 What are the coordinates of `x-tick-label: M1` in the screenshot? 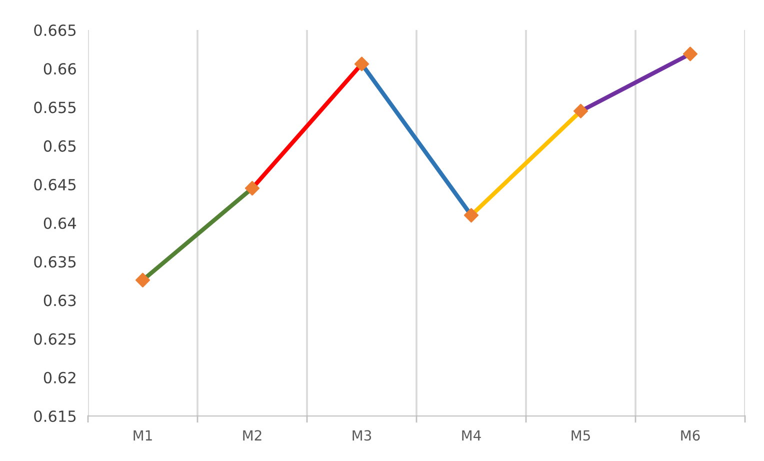 It's located at (143, 435).